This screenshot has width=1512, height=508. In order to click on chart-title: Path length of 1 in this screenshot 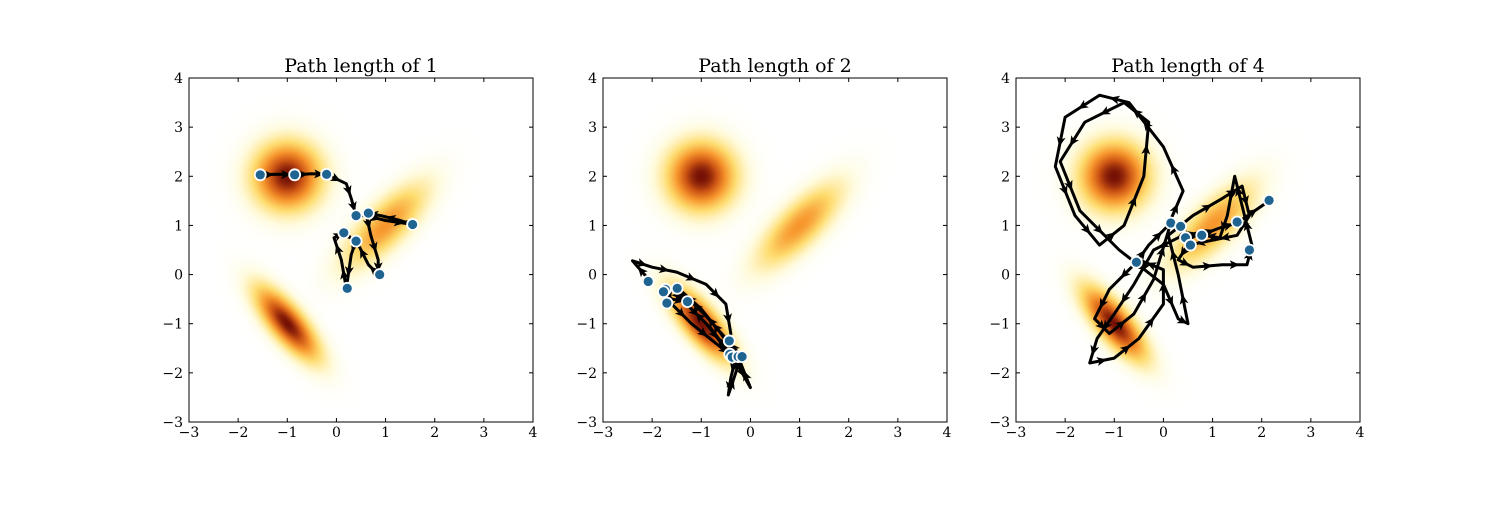, I will do `click(360, 66)`.